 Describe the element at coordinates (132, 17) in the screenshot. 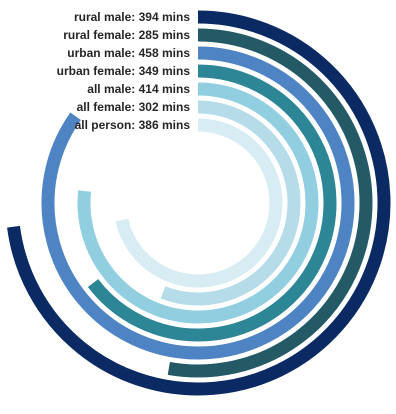

I see `label-rural-male: rural male: 394 mins` at that location.